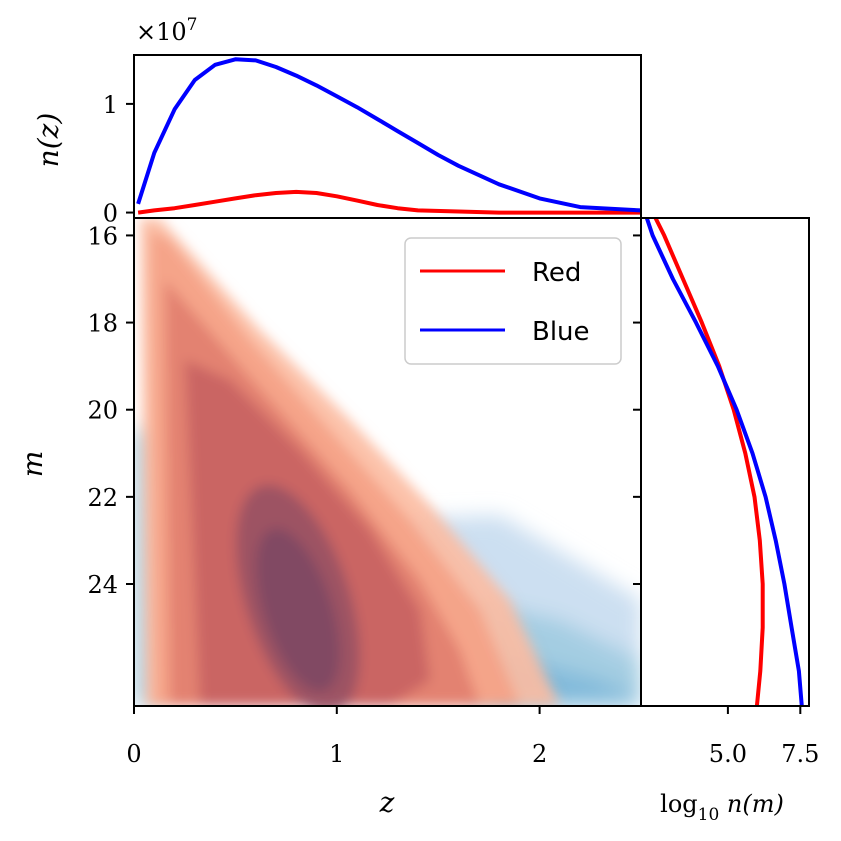 The height and width of the screenshot is (841, 841). I want to click on top-panel-frame, so click(387, 136).